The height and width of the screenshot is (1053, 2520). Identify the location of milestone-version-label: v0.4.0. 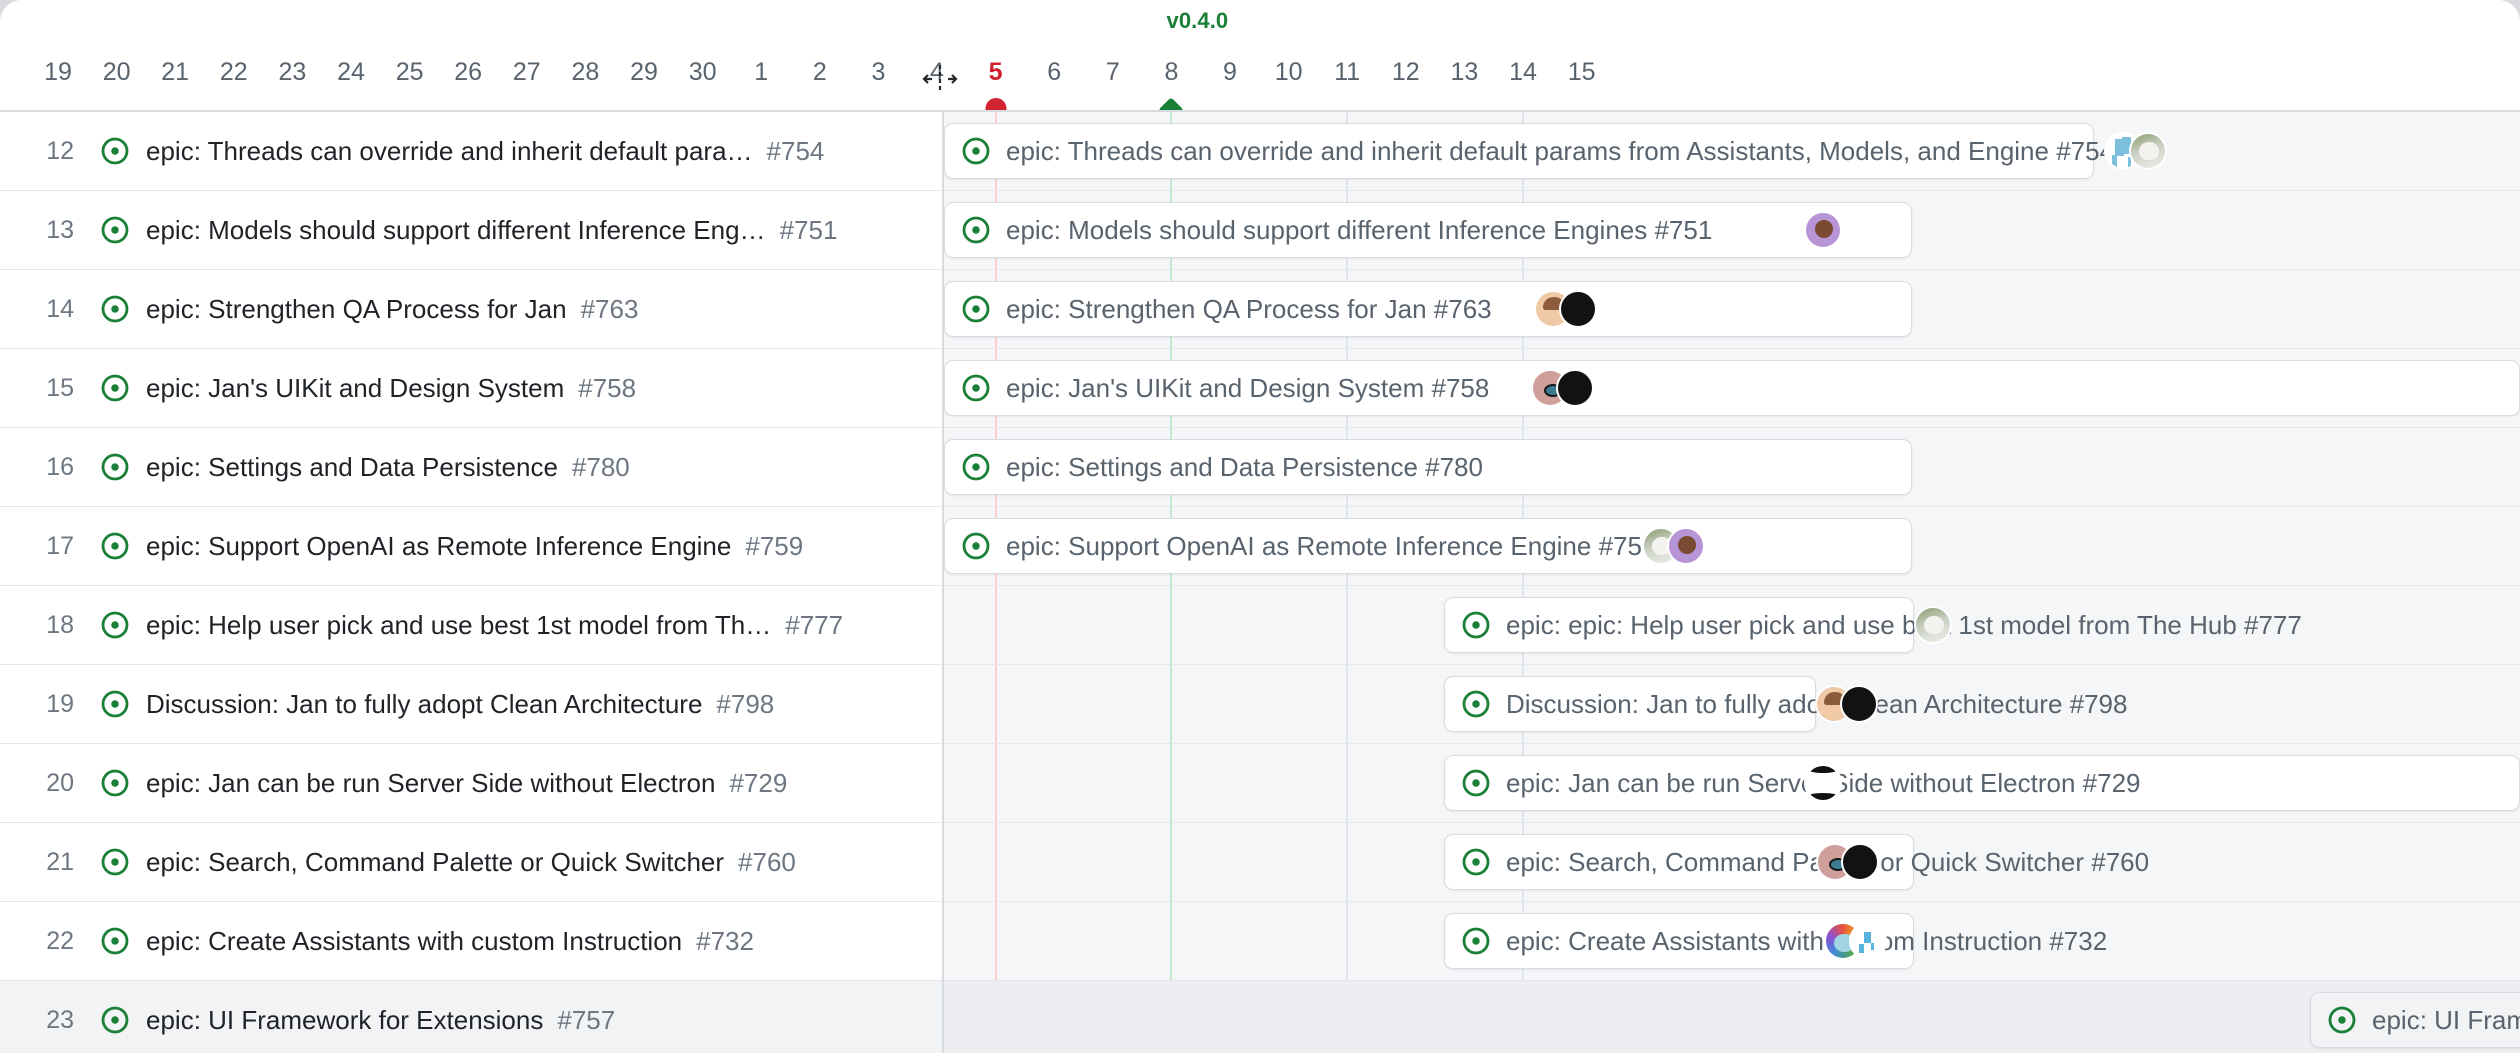
(1197, 20).